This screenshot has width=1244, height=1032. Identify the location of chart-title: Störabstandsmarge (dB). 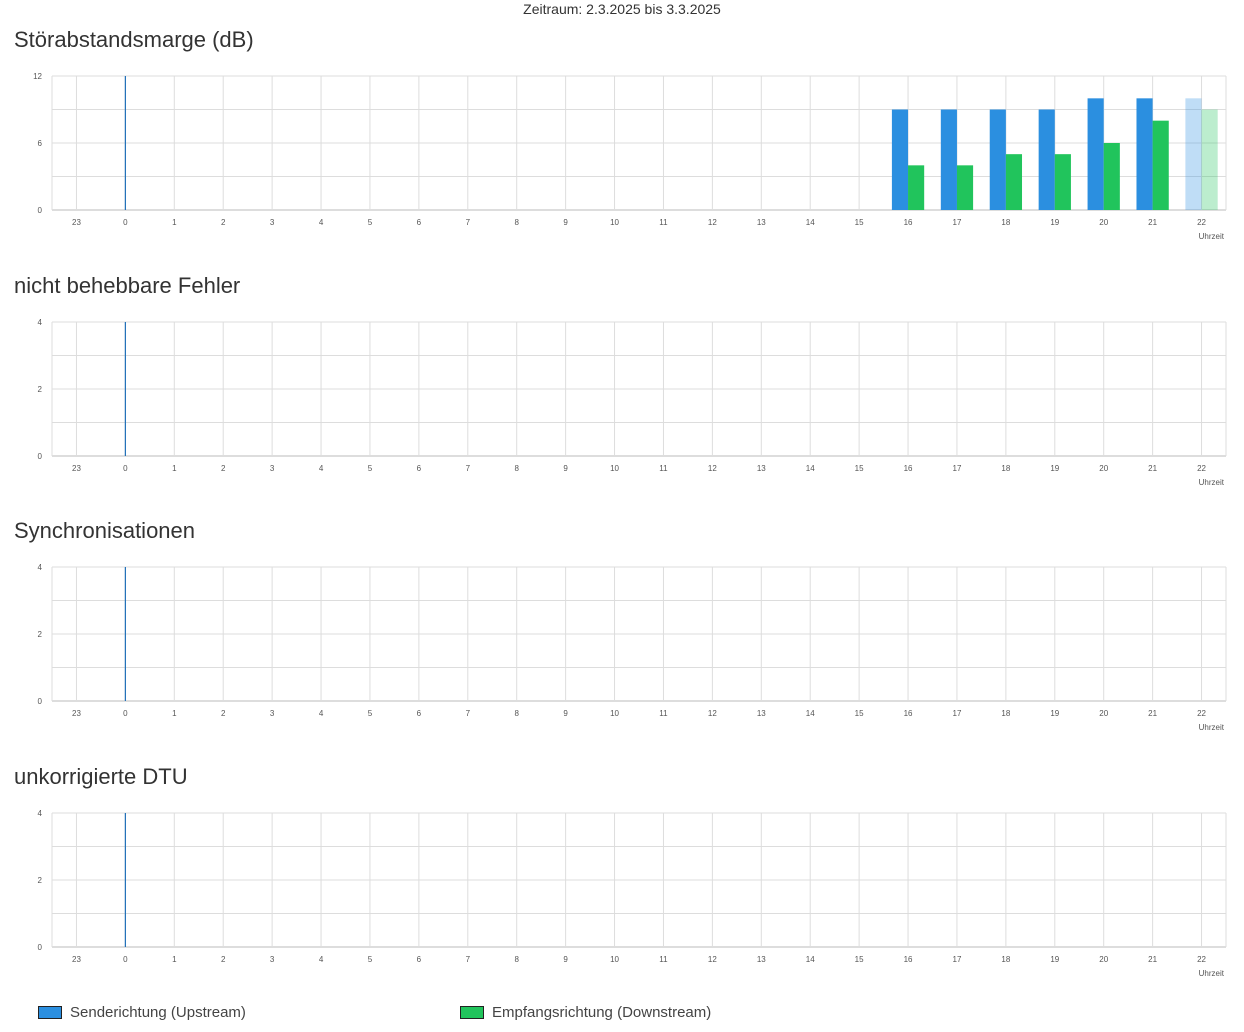
(134, 39).